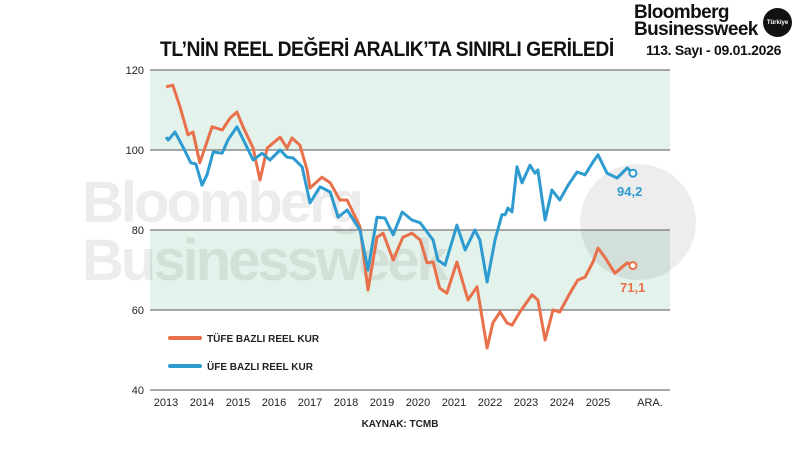 Image resolution: width=800 pixels, height=450 pixels. What do you see at coordinates (138, 311) in the screenshot?
I see `y-tick-label: 60` at bounding box center [138, 311].